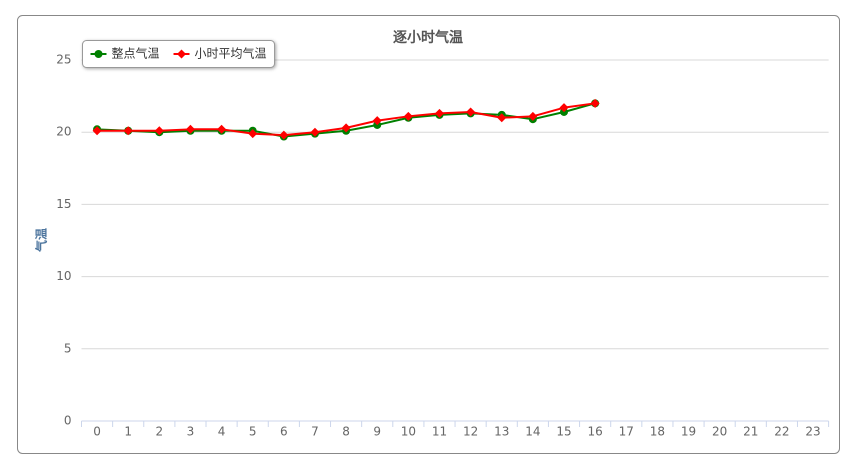 The height and width of the screenshot is (466, 856). What do you see at coordinates (408, 432) in the screenshot?
I see `x-tick-label: 10` at bounding box center [408, 432].